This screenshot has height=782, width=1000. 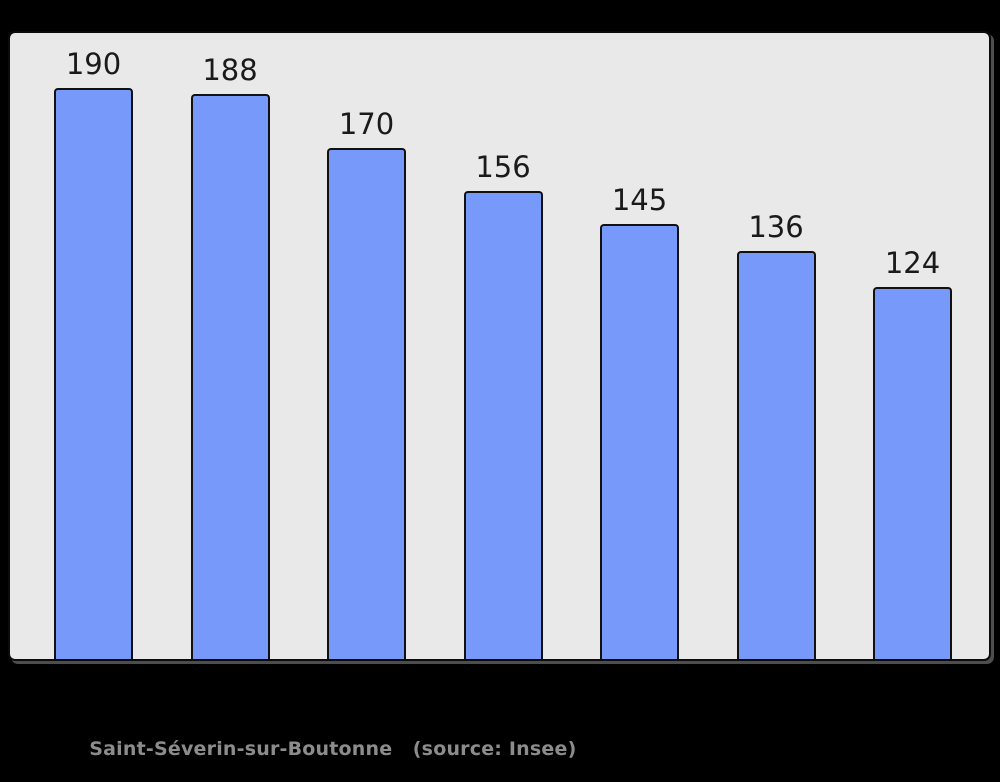 What do you see at coordinates (776, 226) in the screenshot?
I see `bar-value-label: 136` at bounding box center [776, 226].